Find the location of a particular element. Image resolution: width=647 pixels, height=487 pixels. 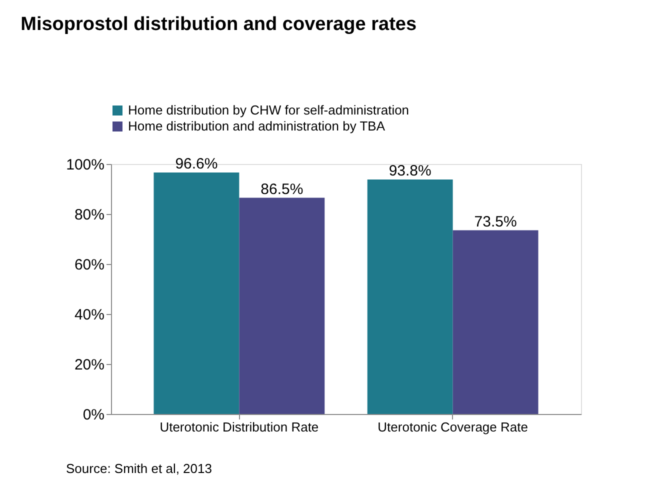

data-label: 93.8% is located at coordinates (410, 171).